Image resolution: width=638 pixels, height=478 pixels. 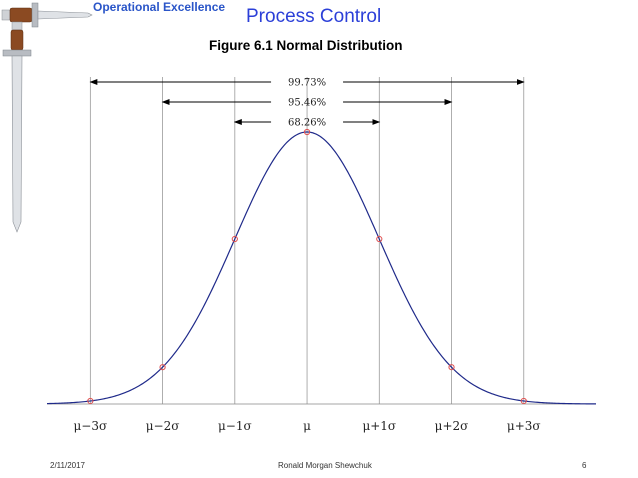 What do you see at coordinates (584, 465) in the screenshot?
I see `footer-page: 6` at bounding box center [584, 465].